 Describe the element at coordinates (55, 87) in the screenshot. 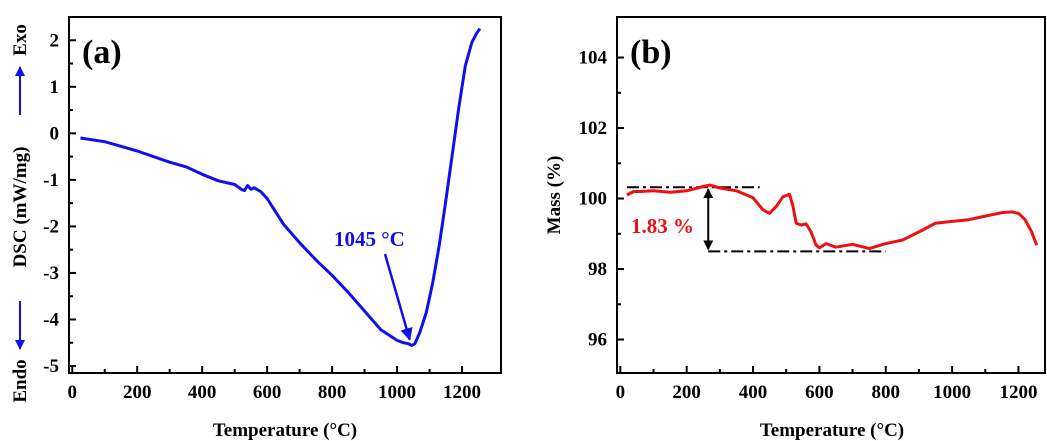

I see `y-tick-label: 1` at that location.